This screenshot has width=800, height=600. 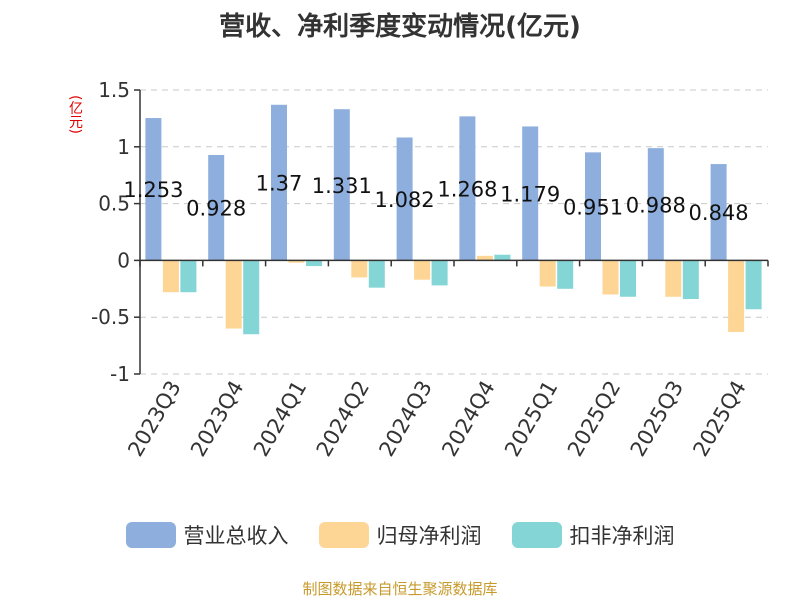 What do you see at coordinates (110, 317) in the screenshot?
I see `y-tick-label: -0.5` at bounding box center [110, 317].